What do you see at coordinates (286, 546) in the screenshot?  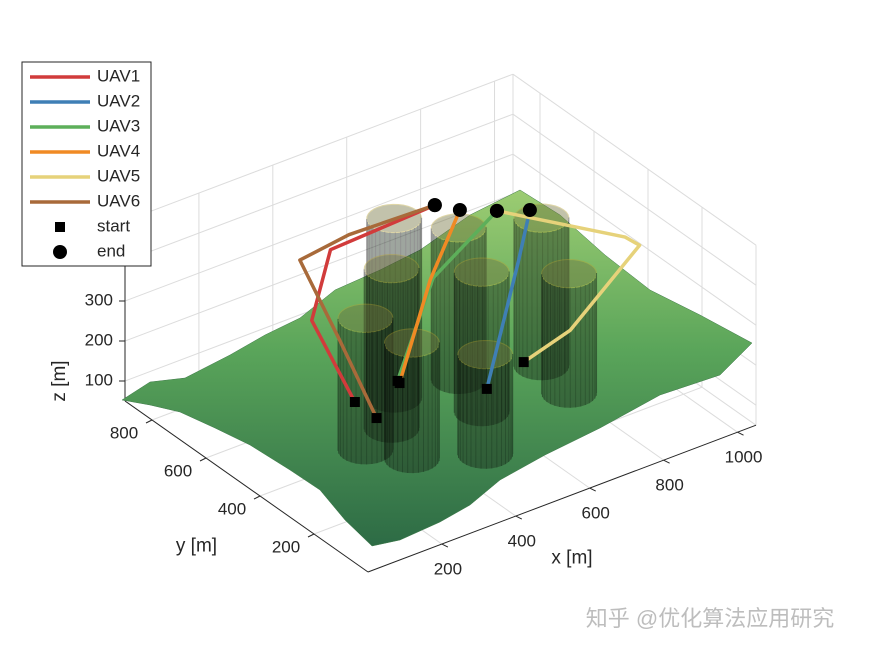 I see `y-tick-label: 200` at bounding box center [286, 546].